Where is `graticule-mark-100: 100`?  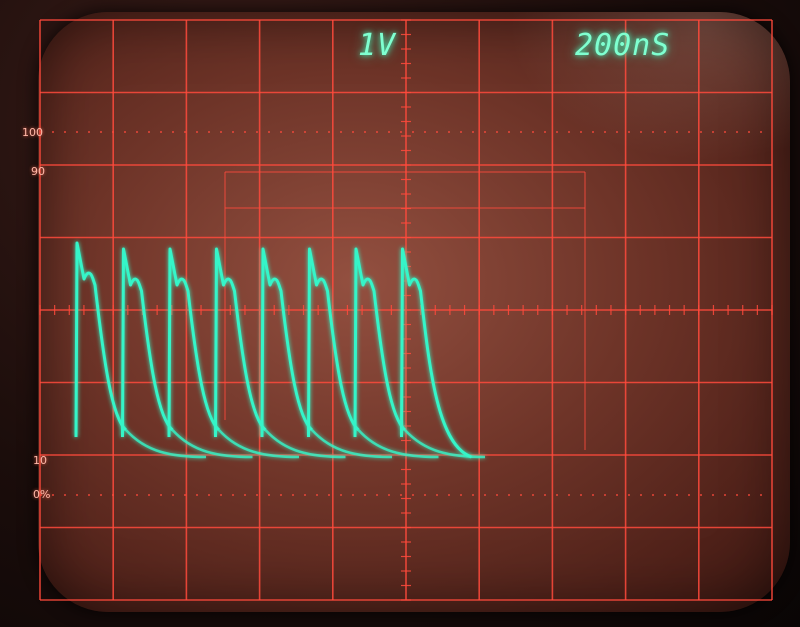
graticule-mark-100: 100 is located at coordinates (32, 132).